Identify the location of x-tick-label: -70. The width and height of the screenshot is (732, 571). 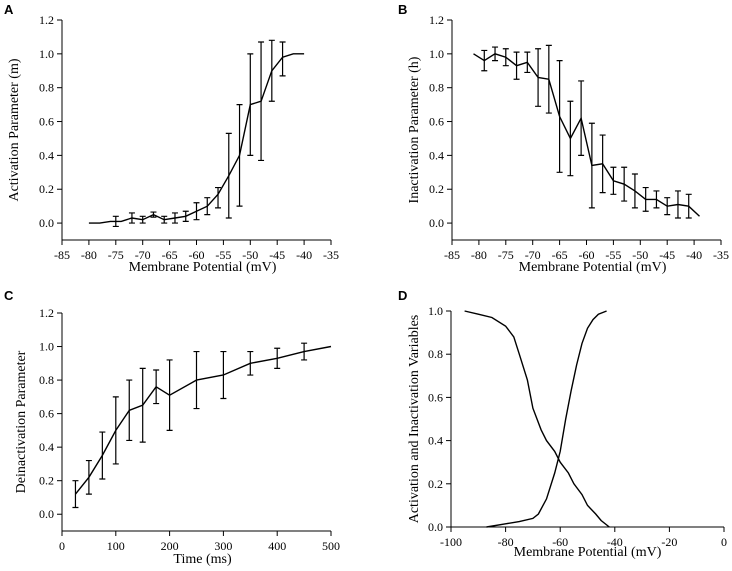
(143, 255).